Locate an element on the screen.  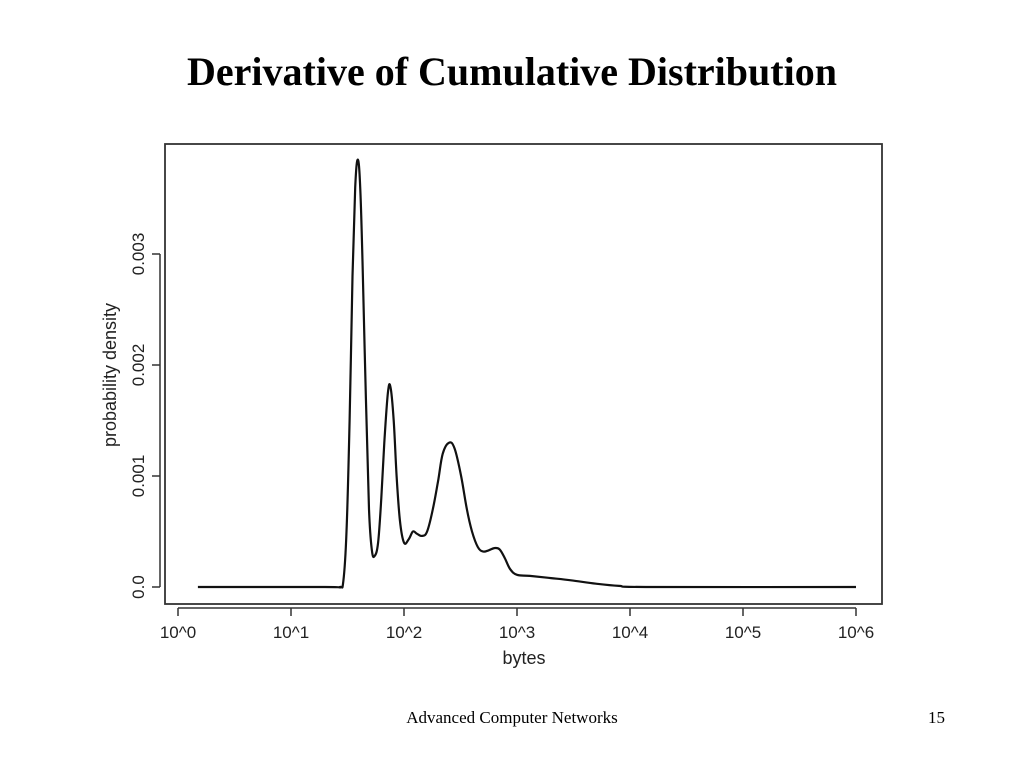
y-tick-label: 0.0 is located at coordinates (138, 587).